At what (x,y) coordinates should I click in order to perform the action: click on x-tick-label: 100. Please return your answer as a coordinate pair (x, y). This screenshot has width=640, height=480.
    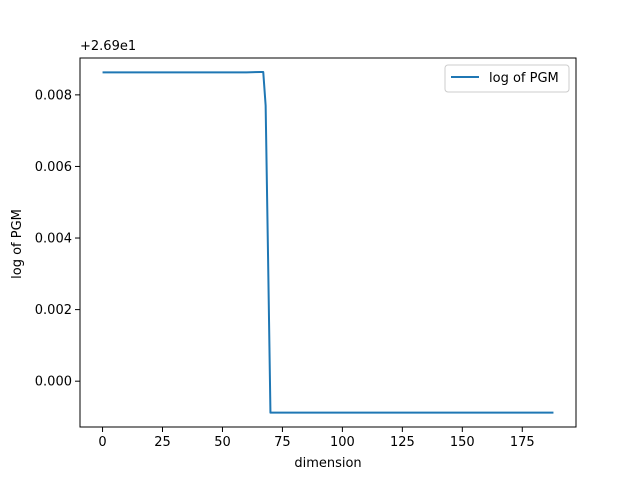
    Looking at the image, I should click on (342, 442).